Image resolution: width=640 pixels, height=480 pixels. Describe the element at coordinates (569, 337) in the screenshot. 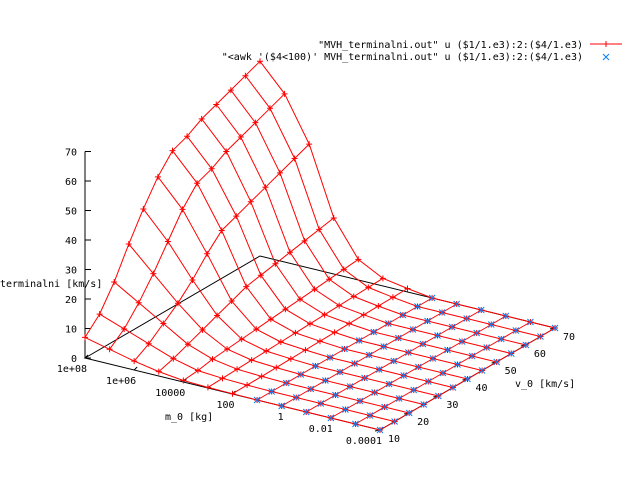

I see `y-tick-label: 70` at that location.